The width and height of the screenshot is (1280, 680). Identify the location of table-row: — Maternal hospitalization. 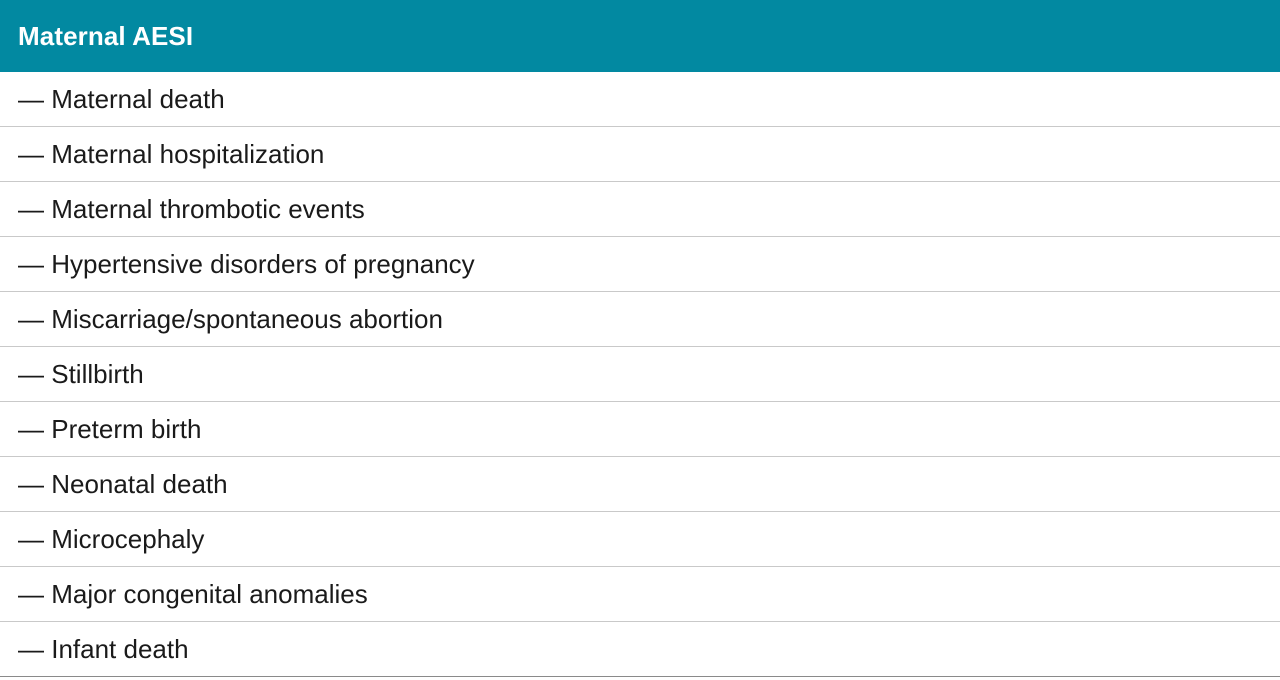
(640, 154).